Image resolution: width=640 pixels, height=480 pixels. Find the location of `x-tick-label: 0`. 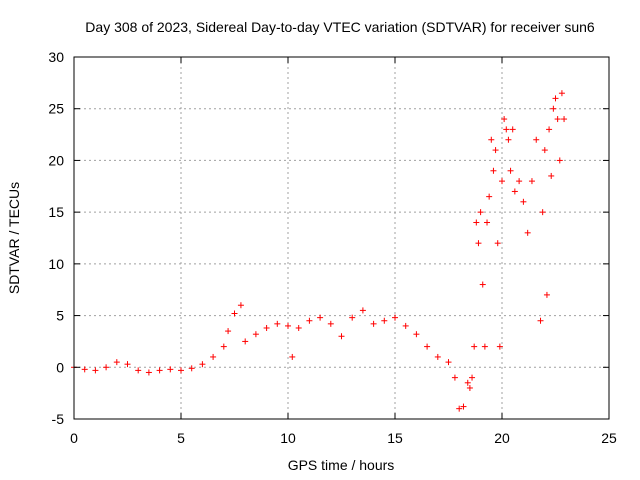

x-tick-label: 0 is located at coordinates (74, 438).